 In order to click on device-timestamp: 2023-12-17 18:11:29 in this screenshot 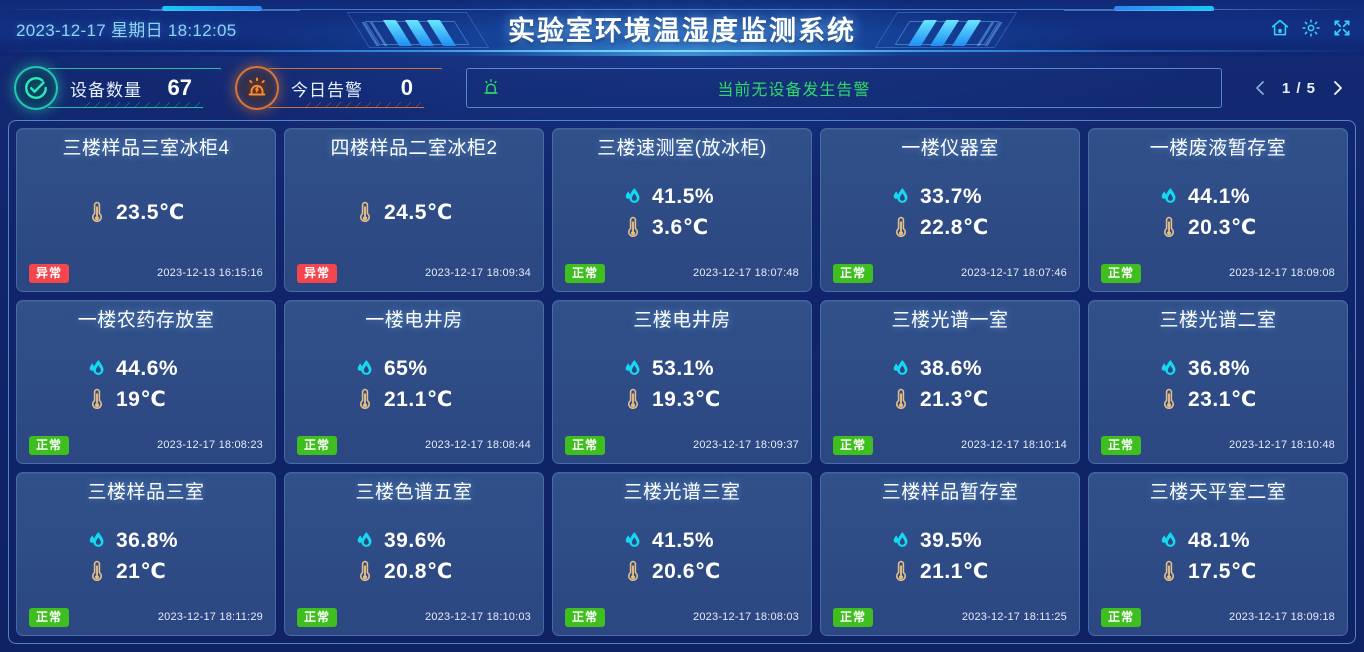, I will do `click(210, 617)`.